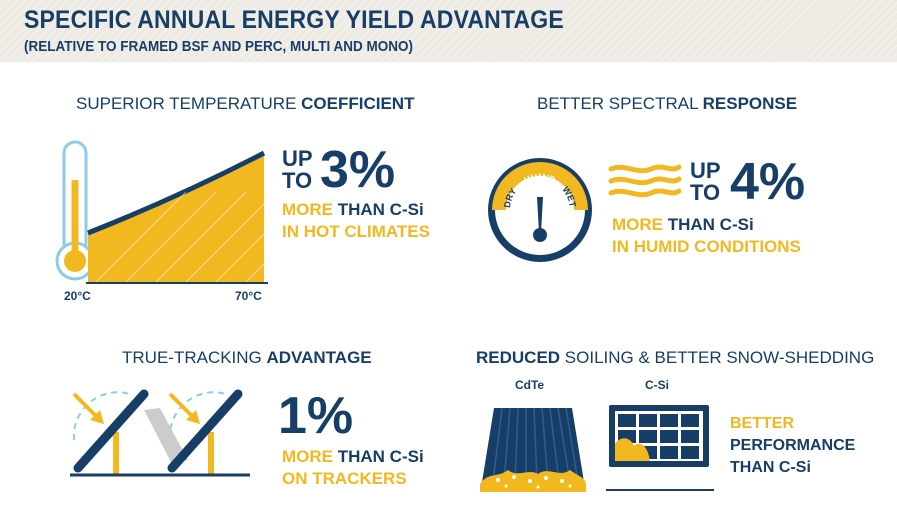  What do you see at coordinates (645, 181) in the screenshot?
I see `humidity-waves-icon` at bounding box center [645, 181].